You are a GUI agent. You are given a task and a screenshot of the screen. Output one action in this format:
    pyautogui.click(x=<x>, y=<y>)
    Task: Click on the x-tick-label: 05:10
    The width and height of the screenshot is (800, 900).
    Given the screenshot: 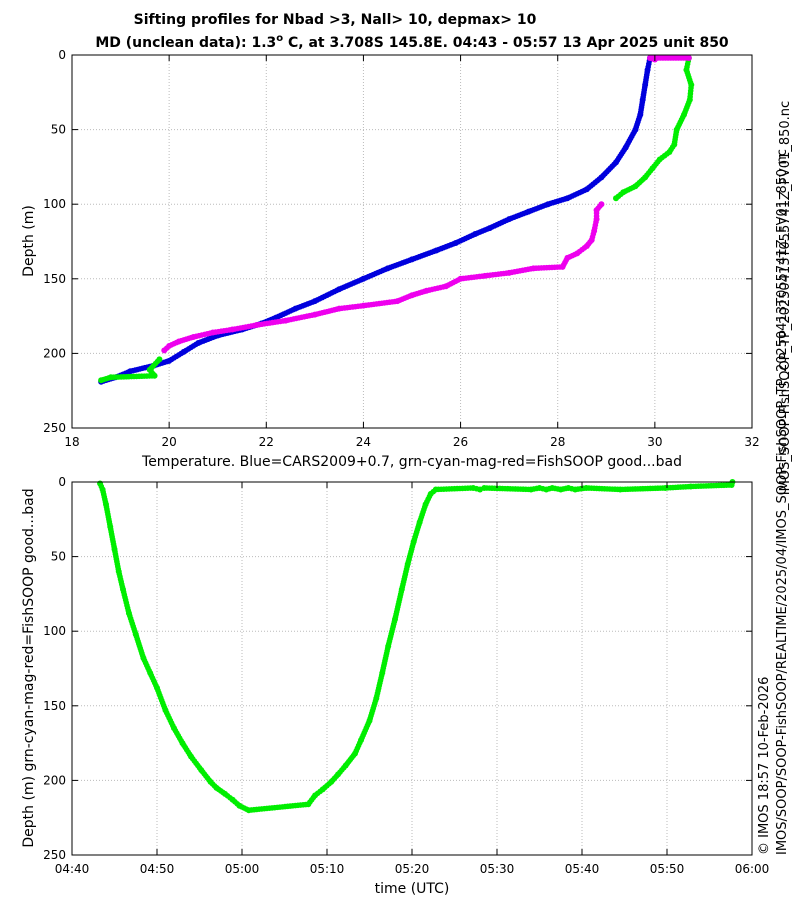 What is the action you would take?
    pyautogui.click(x=327, y=869)
    